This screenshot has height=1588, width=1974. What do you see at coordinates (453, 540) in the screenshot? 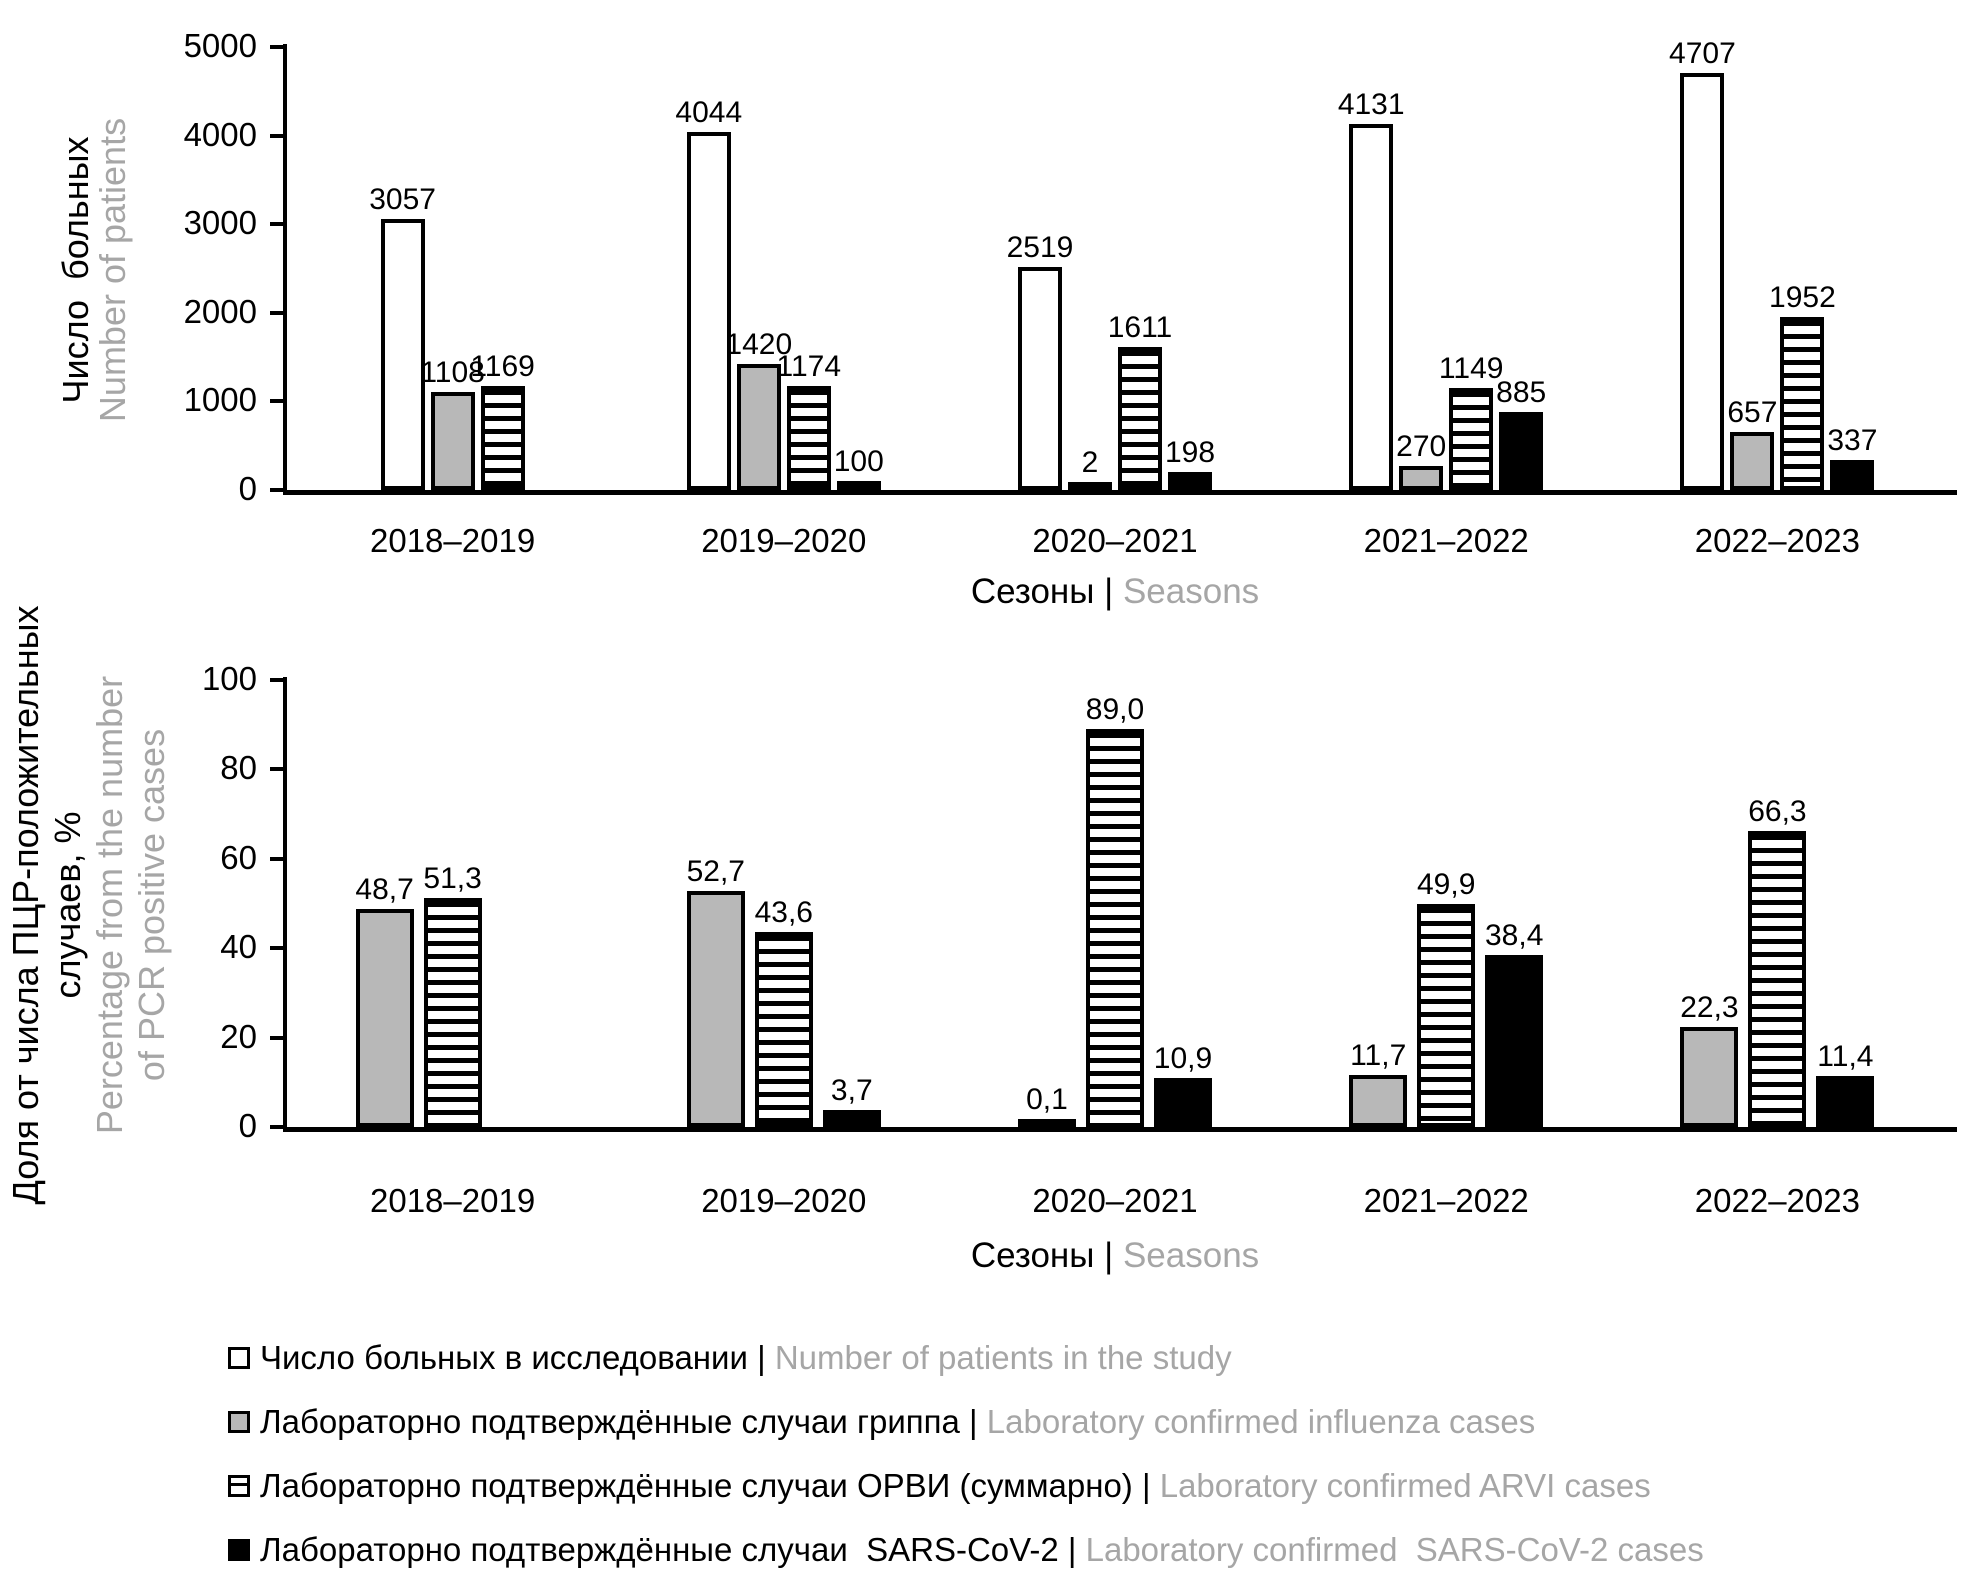
I see `x-category-label-top: 2018–2019` at bounding box center [453, 540].